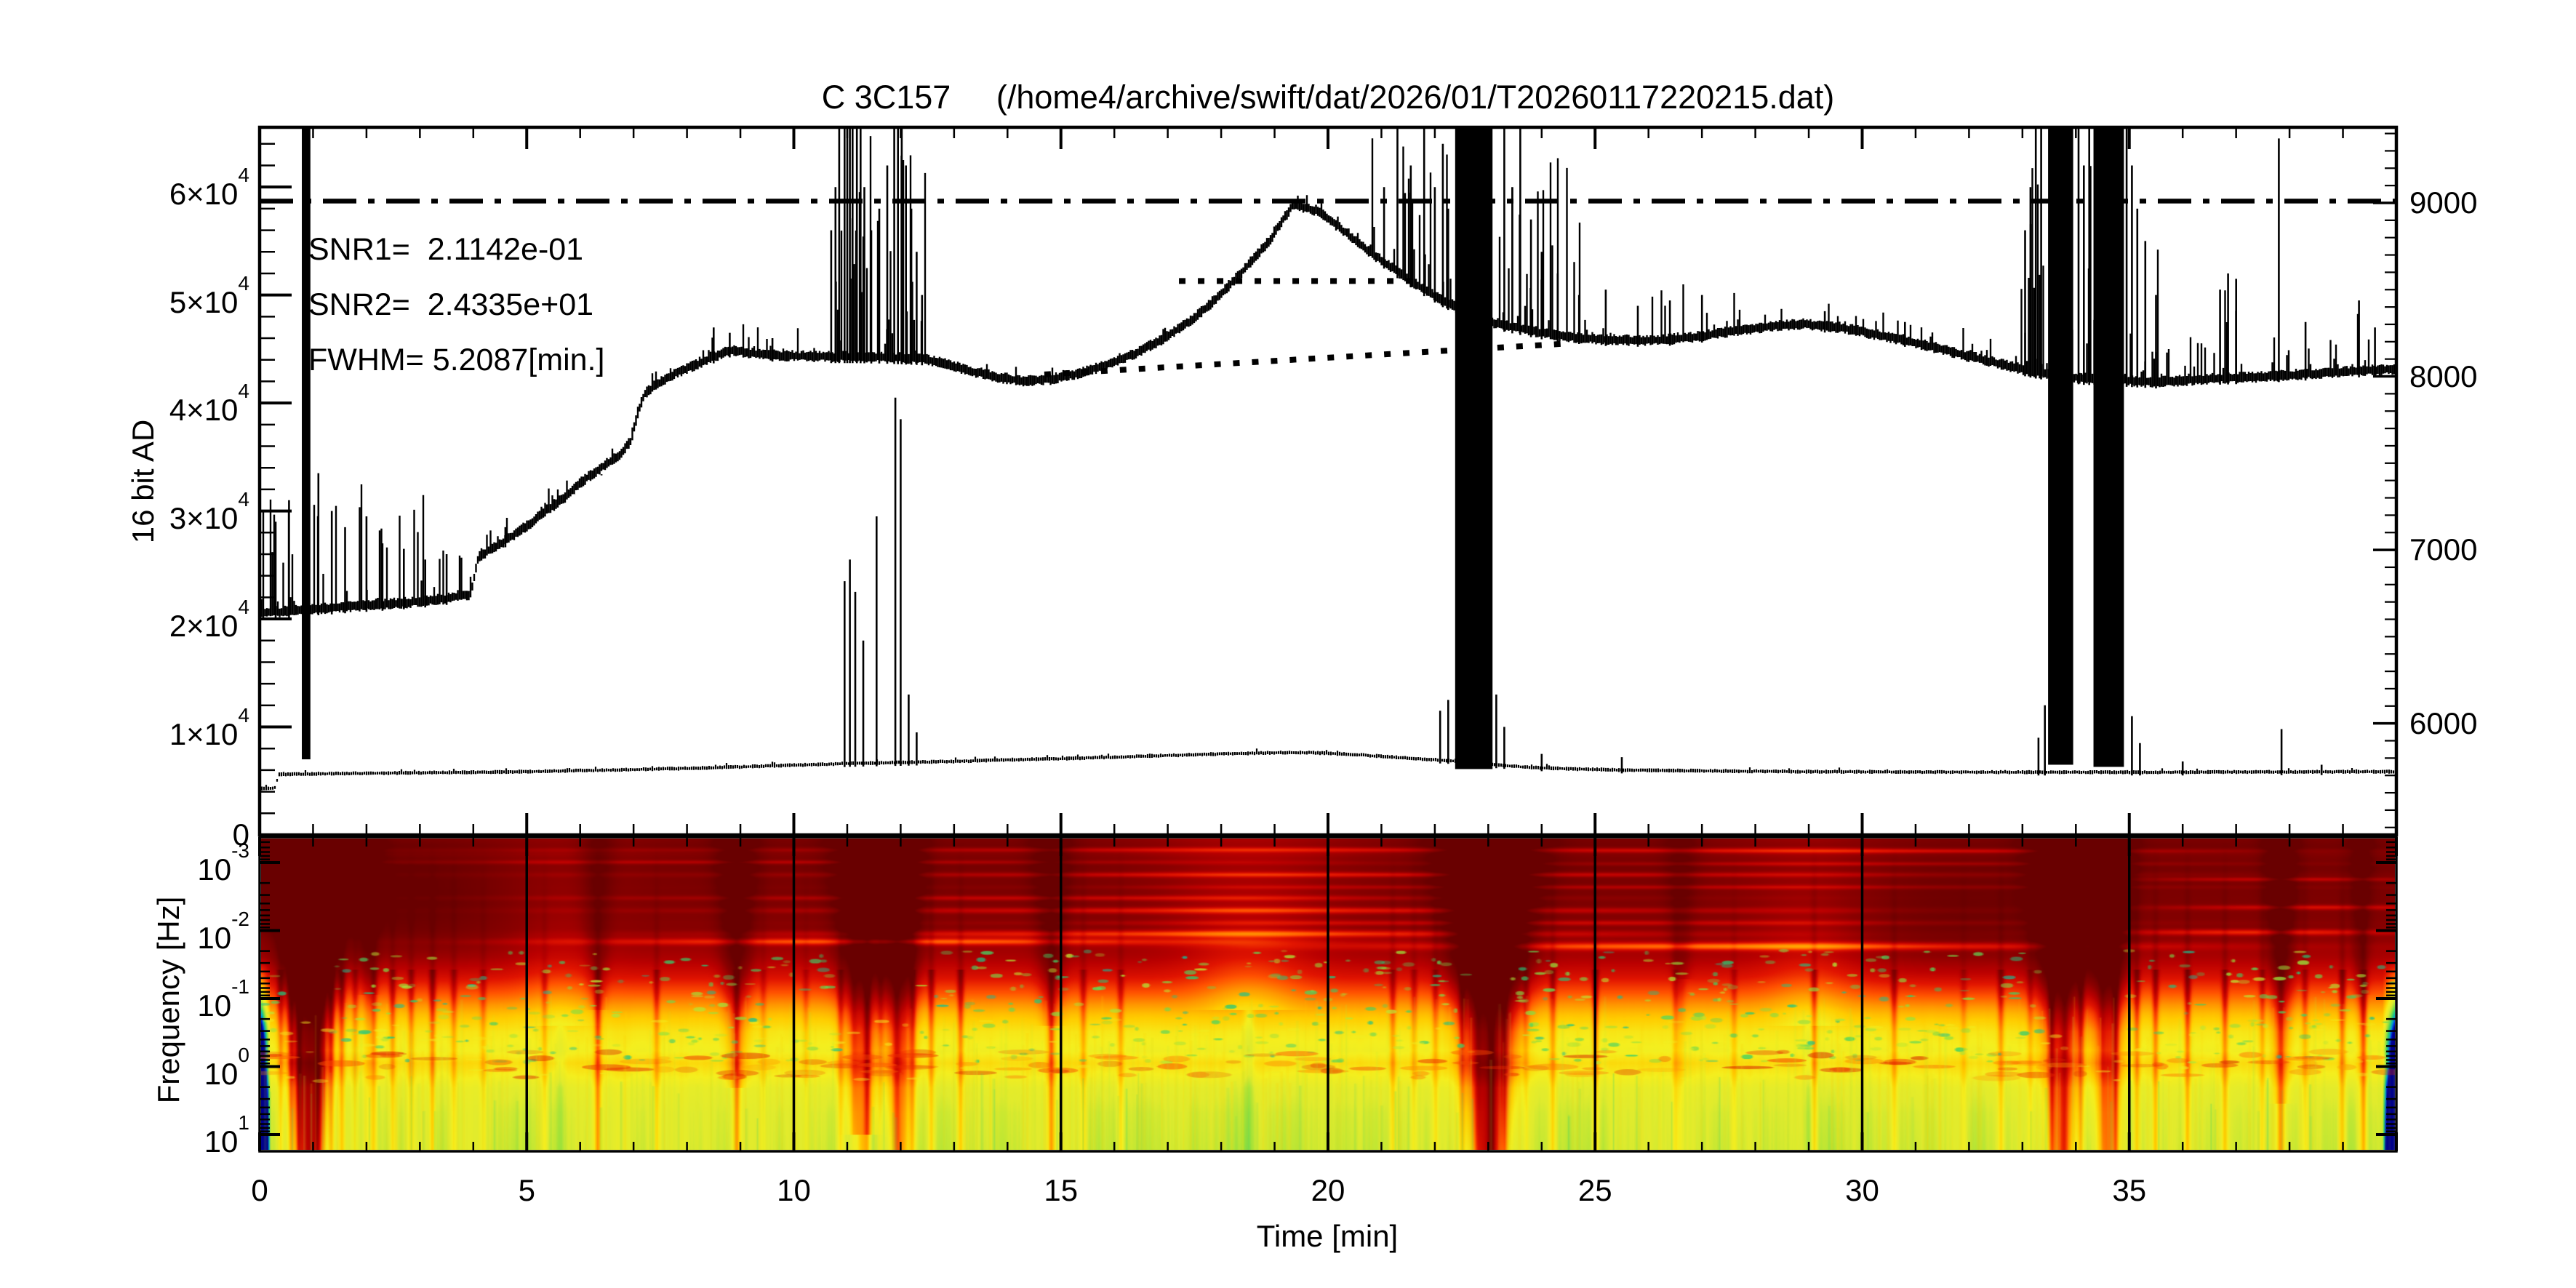 The height and width of the screenshot is (1288, 2576). I want to click on snr1-annotation: SNR1= 2.1142e-01, so click(446, 249).